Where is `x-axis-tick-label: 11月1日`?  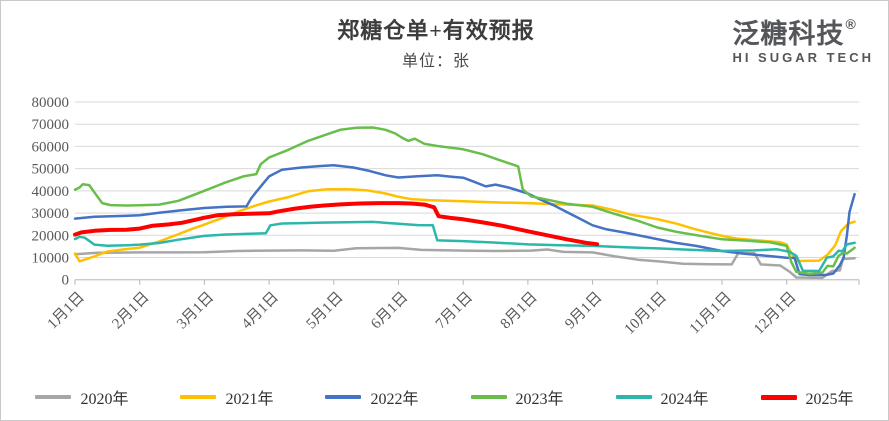
x-axis-tick-label: 11月1日 is located at coordinates (711, 313).